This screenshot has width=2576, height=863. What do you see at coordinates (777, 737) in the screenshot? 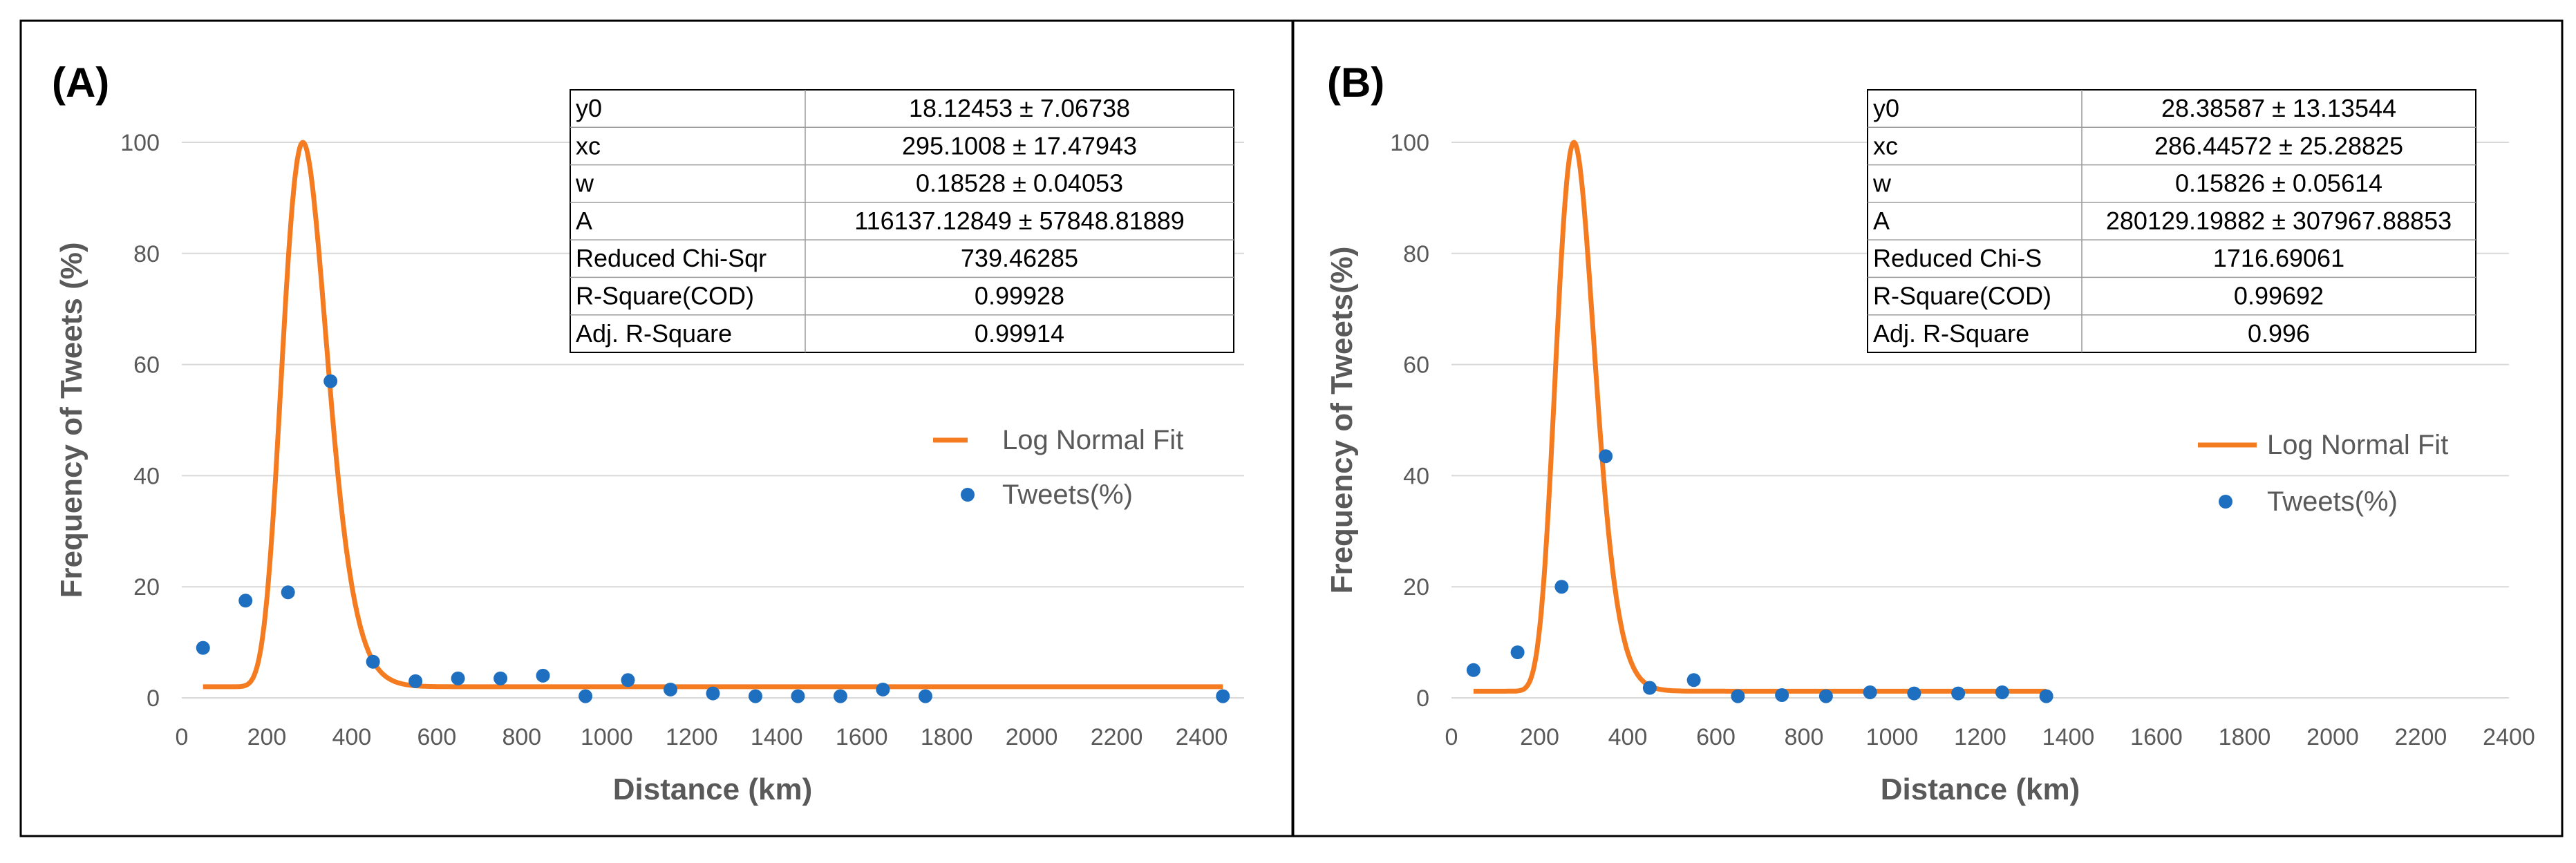
I see `x-tick-label: 1400` at bounding box center [777, 737].